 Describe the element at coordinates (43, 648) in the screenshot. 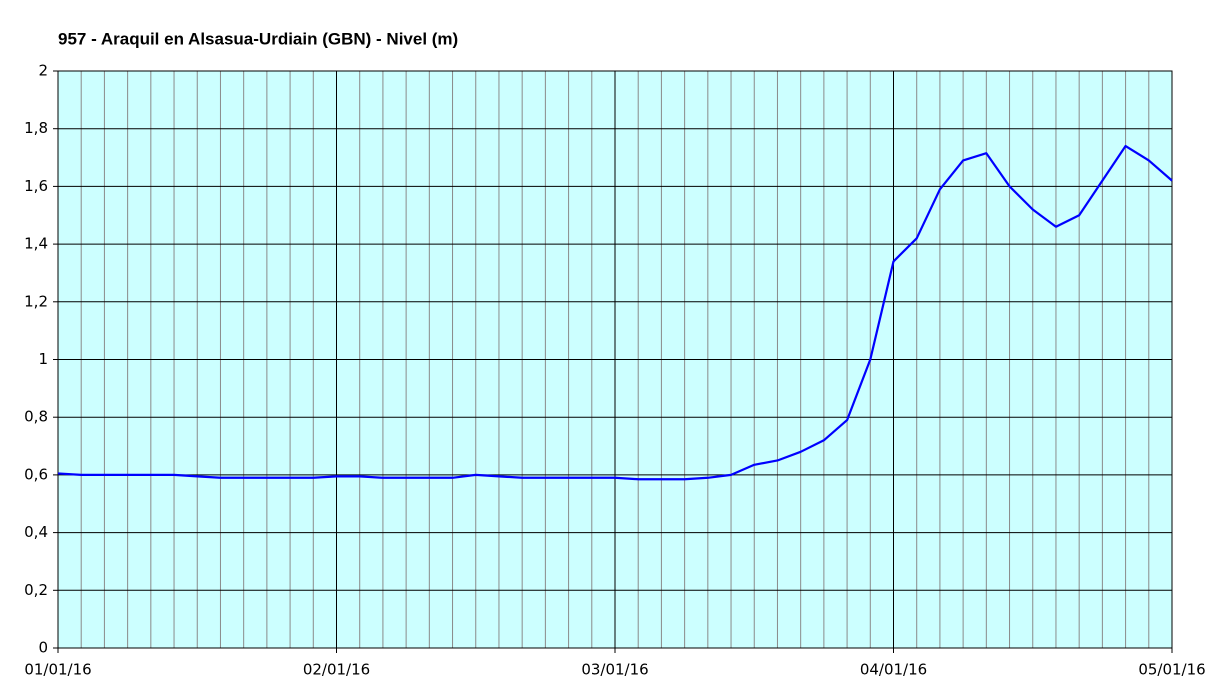

I see `y-tick-label: 0` at that location.